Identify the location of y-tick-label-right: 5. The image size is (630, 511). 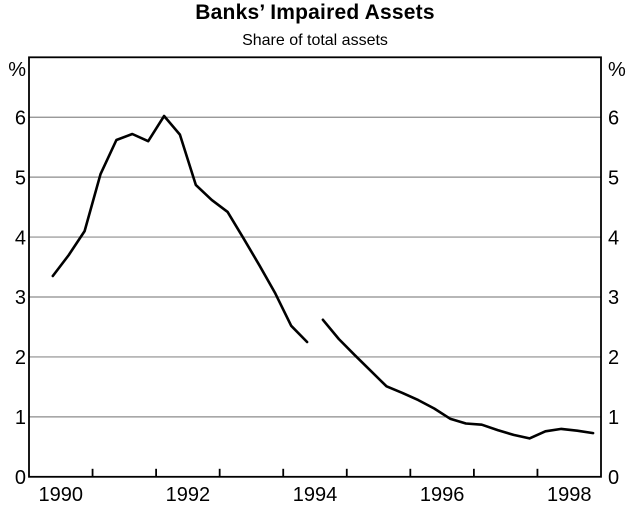
(613, 178).